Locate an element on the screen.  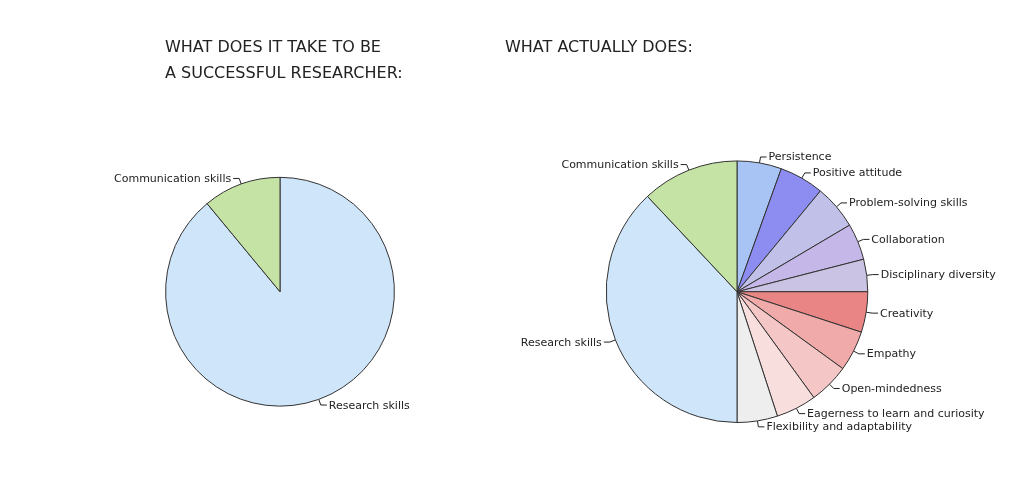
slice-label: Flexibility and adaptability is located at coordinates (839, 427).